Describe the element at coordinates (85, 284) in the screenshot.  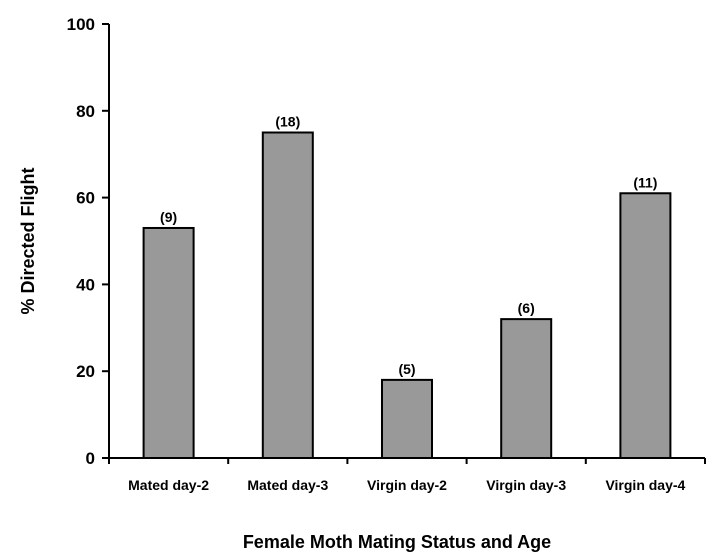
I see `y-tick-label: 40` at that location.